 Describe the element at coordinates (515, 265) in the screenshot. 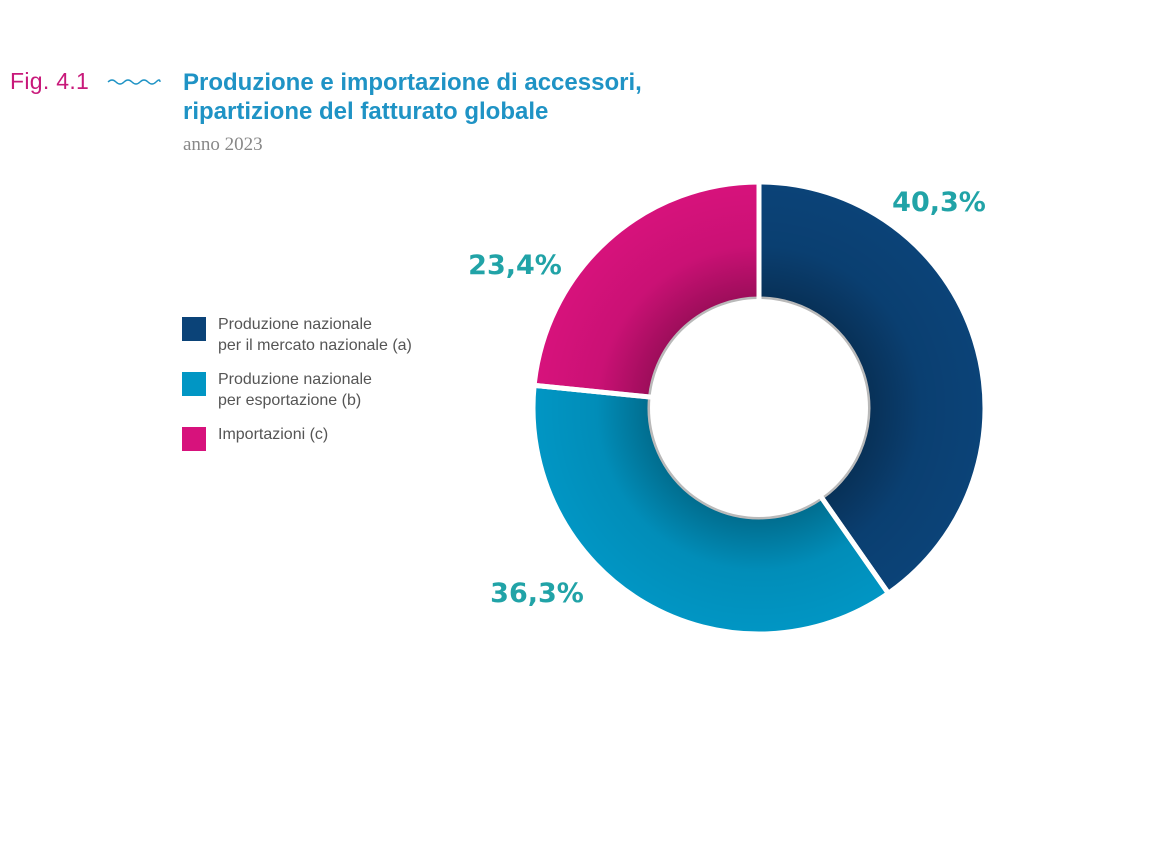

I see `value-label-imports: 23,4%` at that location.